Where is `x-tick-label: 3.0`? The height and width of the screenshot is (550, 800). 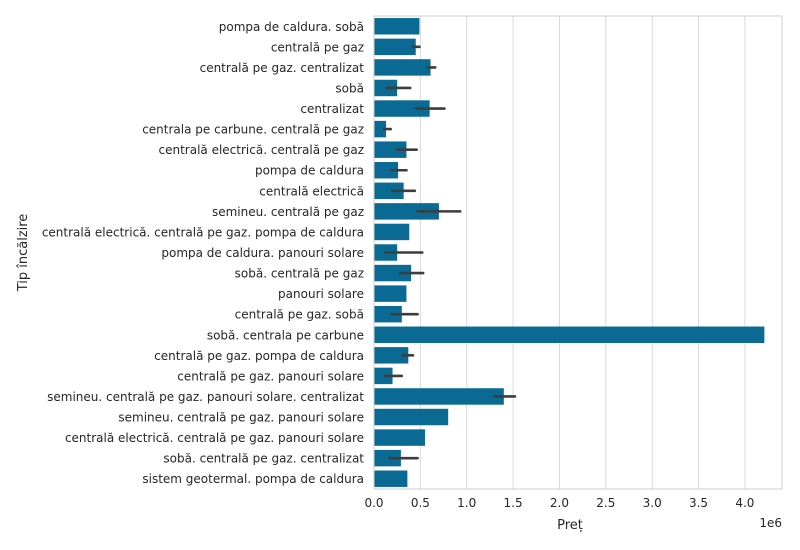
x-tick-label: 3.0 is located at coordinates (652, 503).